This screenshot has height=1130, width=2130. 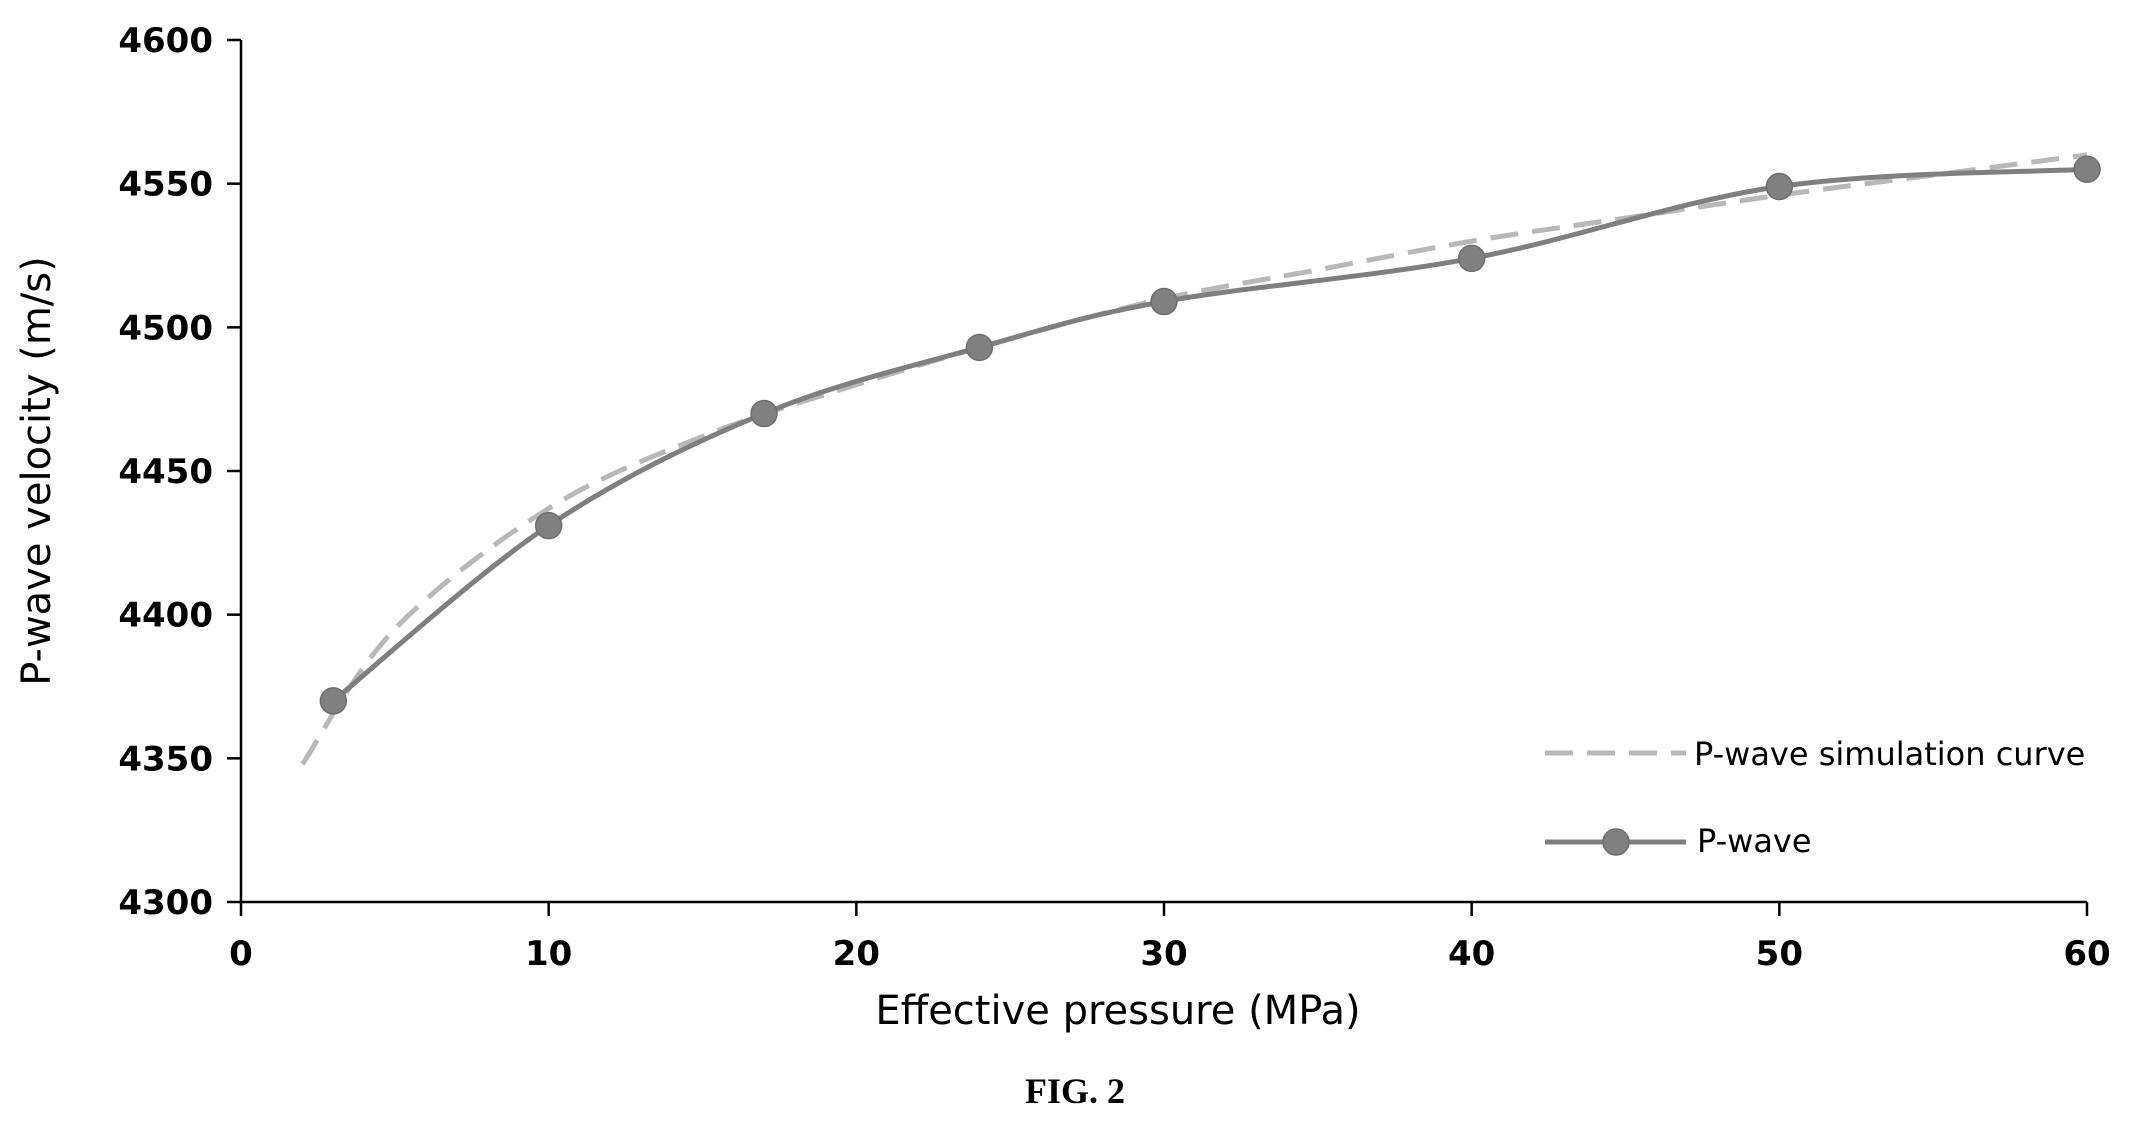 What do you see at coordinates (1075, 1091) in the screenshot?
I see `figure-caption: FIG. 2` at bounding box center [1075, 1091].